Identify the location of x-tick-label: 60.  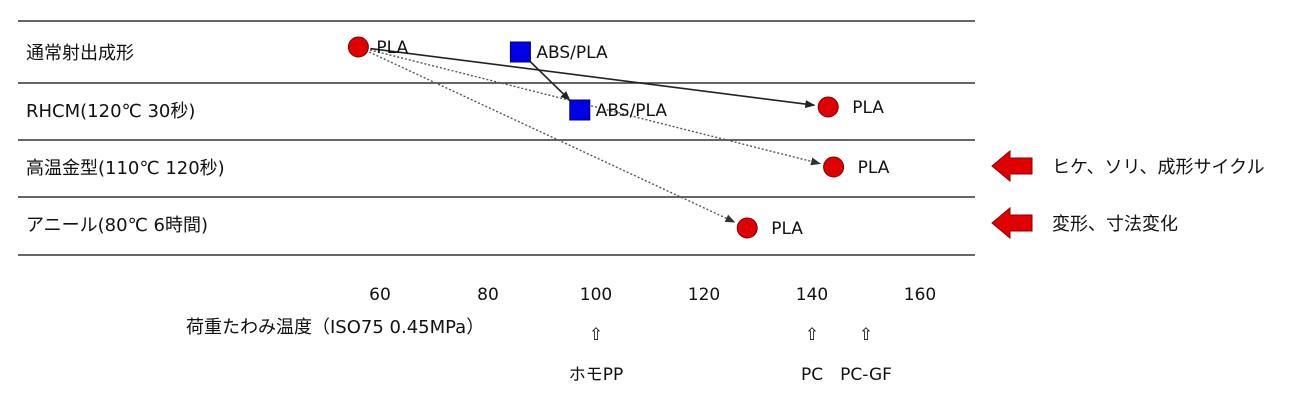
(380, 295).